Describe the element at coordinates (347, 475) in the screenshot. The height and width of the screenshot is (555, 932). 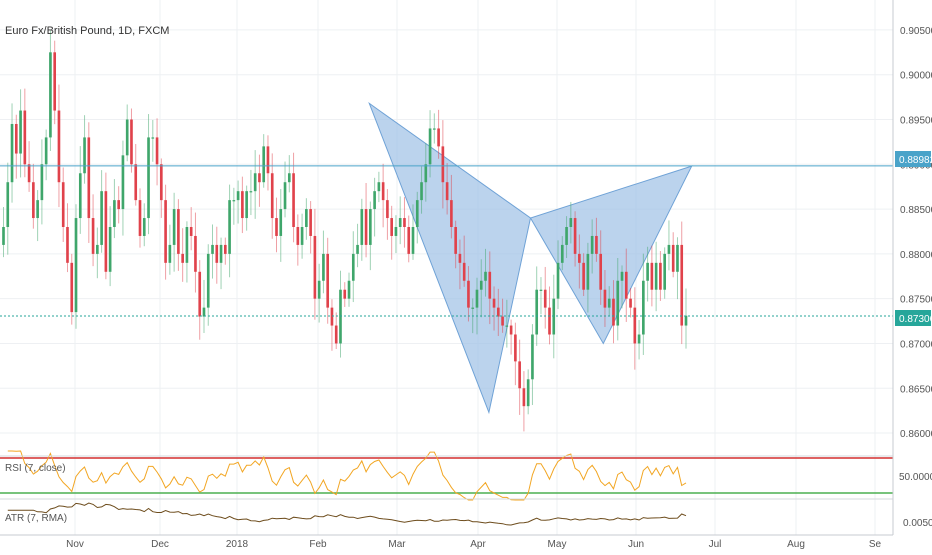
I see `rsi-series` at that location.